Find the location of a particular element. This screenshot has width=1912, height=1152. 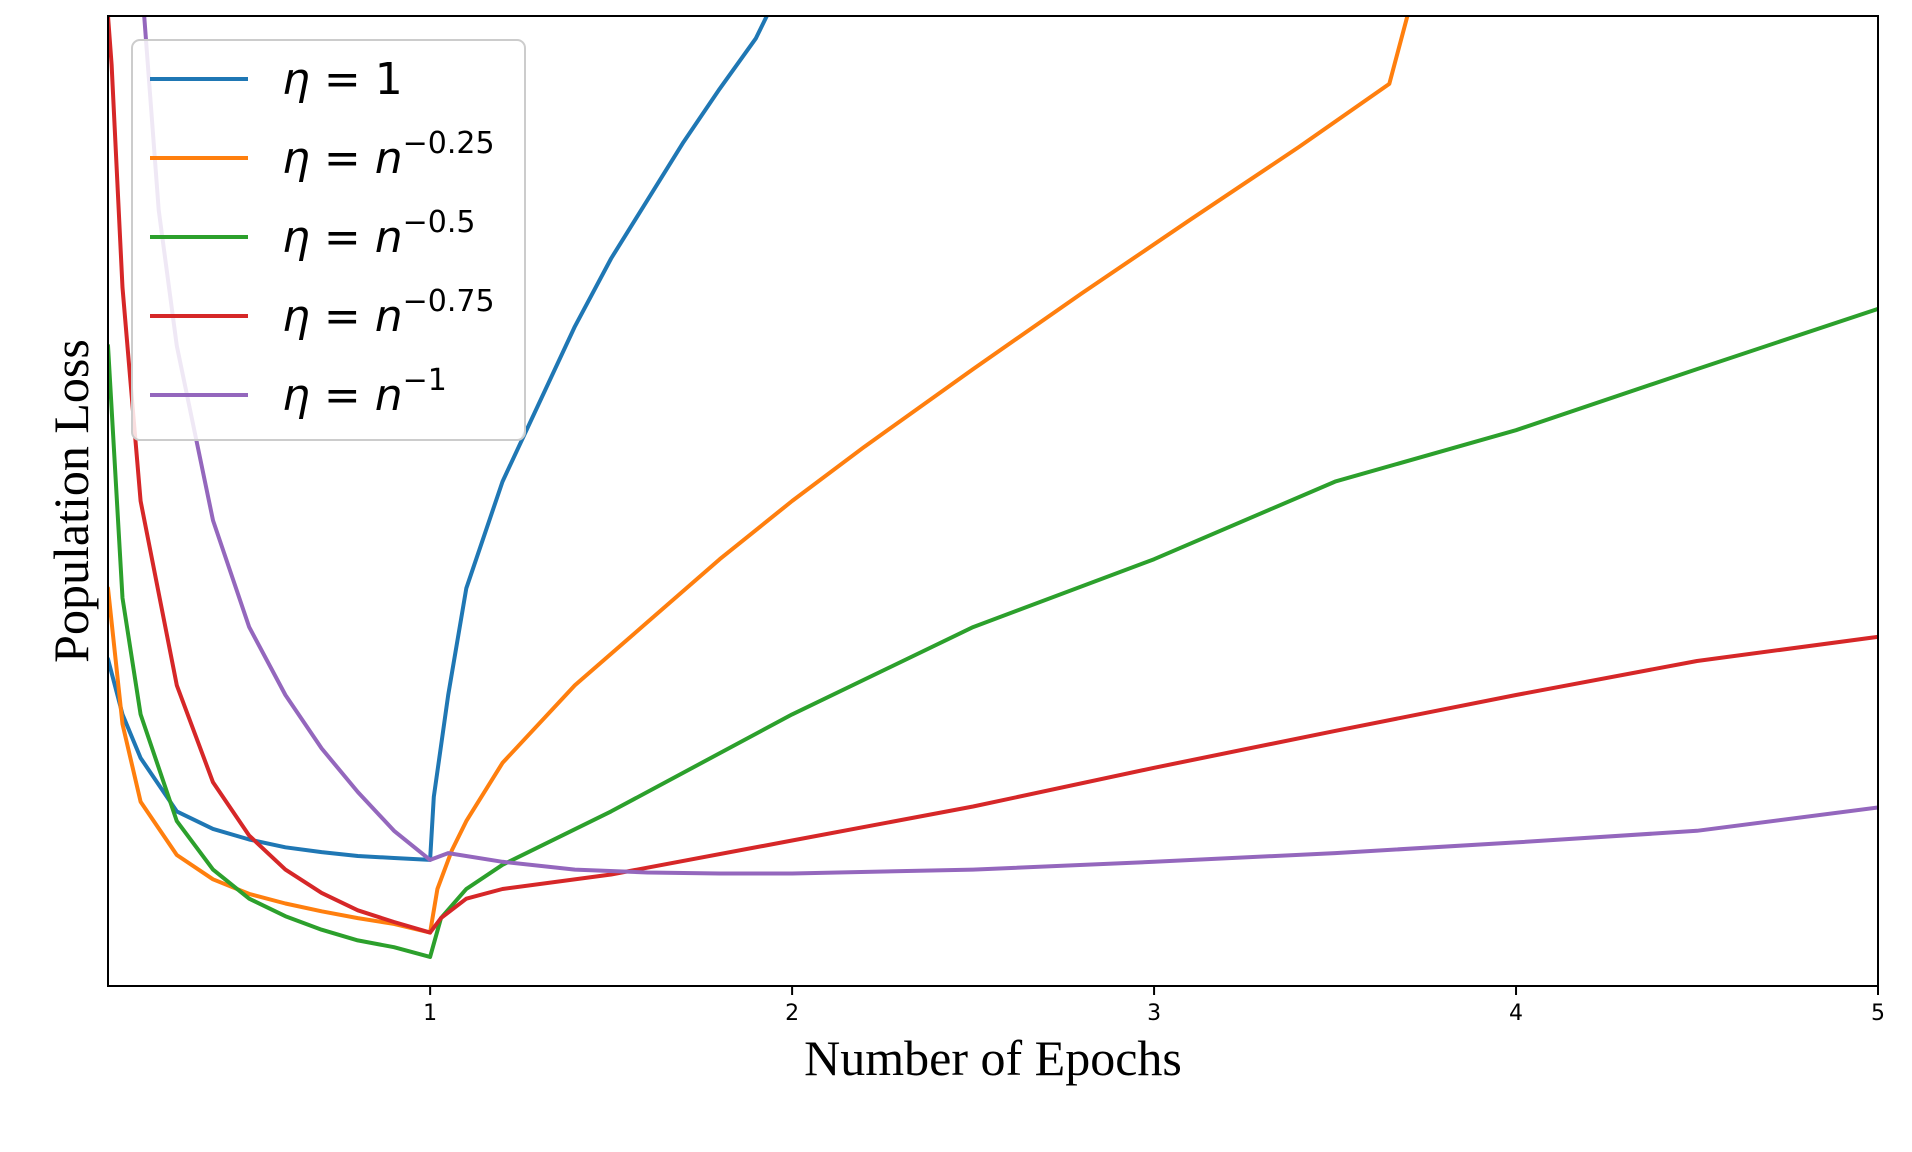

legend-label: η = 1 is located at coordinates (342, 79).